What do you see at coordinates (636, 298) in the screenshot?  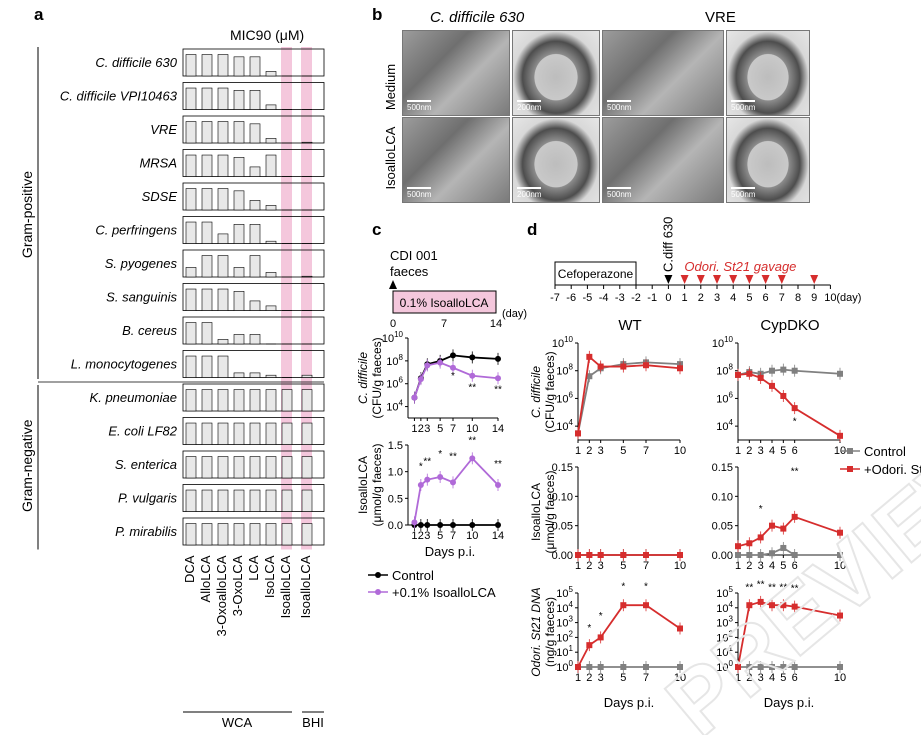 I see `timeline-tick-d: -2` at bounding box center [636, 298].